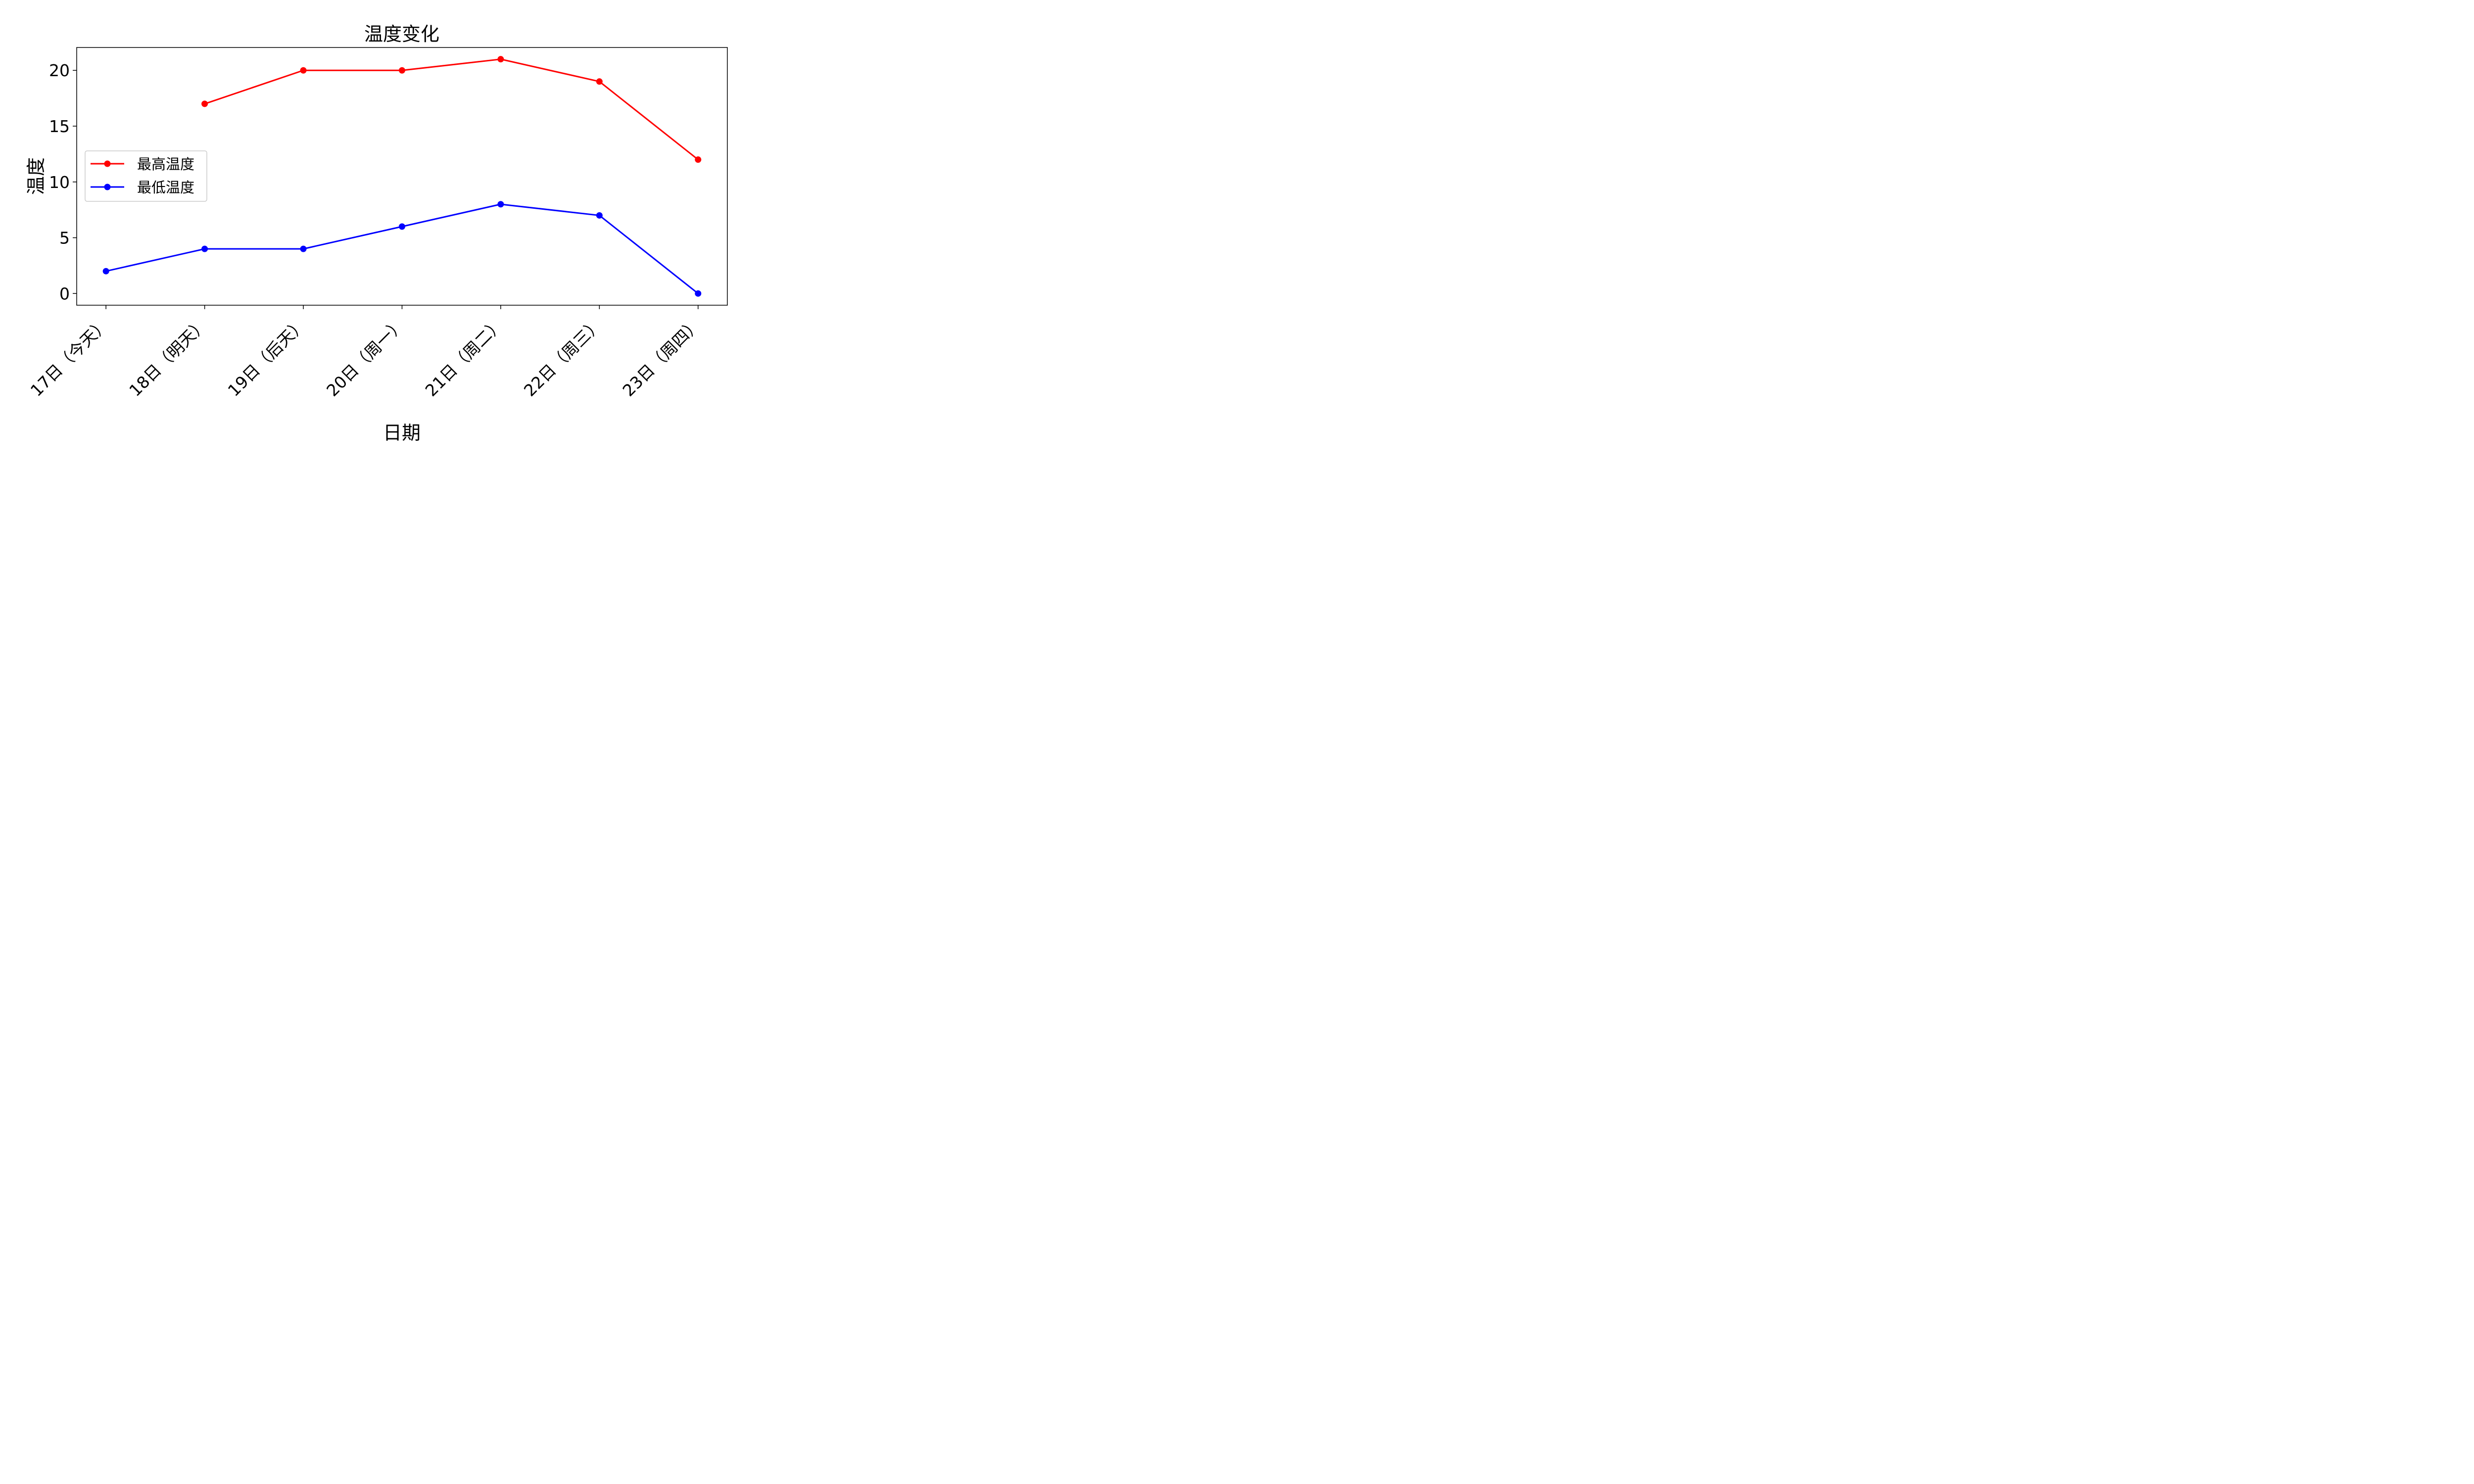 The image size is (2474, 1484). What do you see at coordinates (36, 176) in the screenshot?
I see `y-axis-label: 温度` at bounding box center [36, 176].